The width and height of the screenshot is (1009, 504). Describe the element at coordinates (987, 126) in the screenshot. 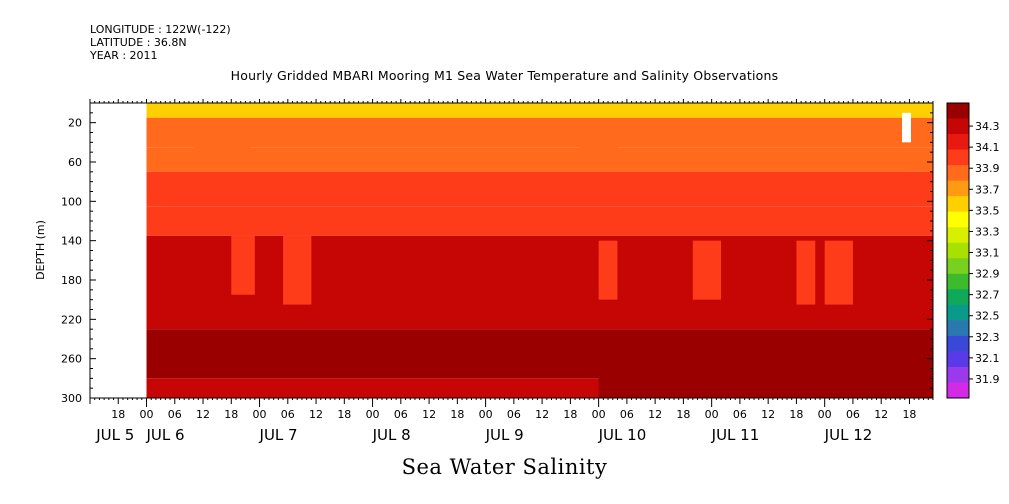

I see `colorbar-label: 34.3` at that location.